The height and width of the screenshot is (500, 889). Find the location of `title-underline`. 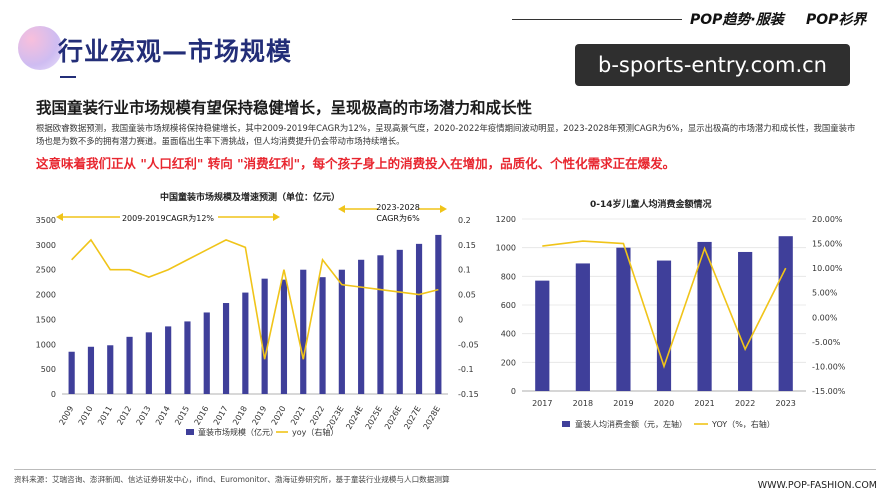

title-underline is located at coordinates (68, 77).